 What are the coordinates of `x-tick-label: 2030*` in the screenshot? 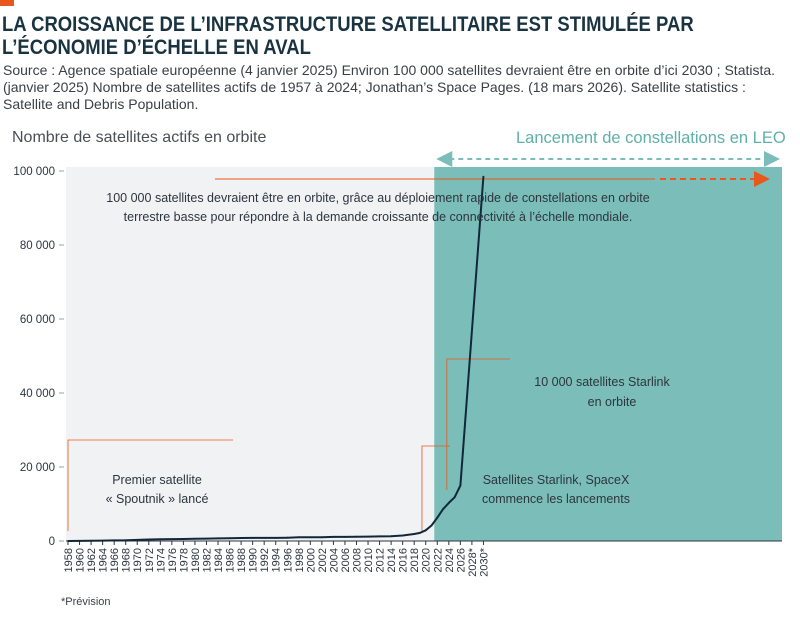 It's located at (484, 561).